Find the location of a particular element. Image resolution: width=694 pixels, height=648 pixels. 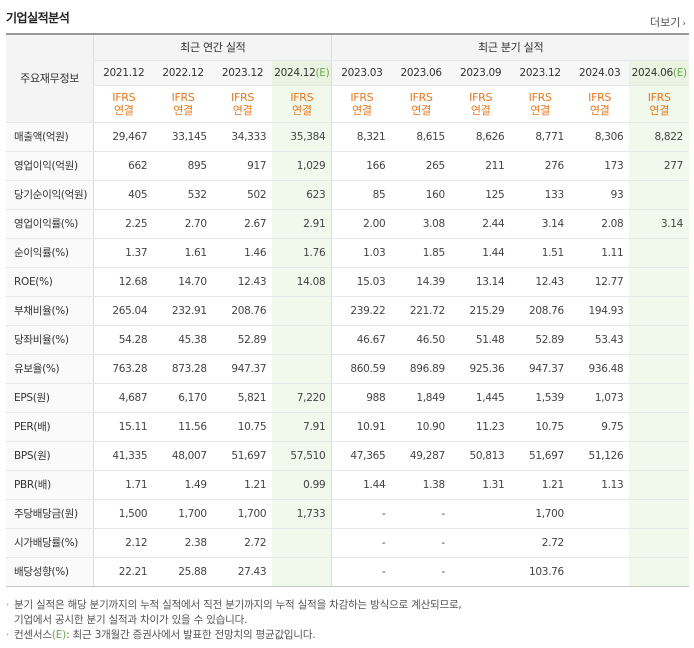

table-cell: 2.12 is located at coordinates (123, 543).